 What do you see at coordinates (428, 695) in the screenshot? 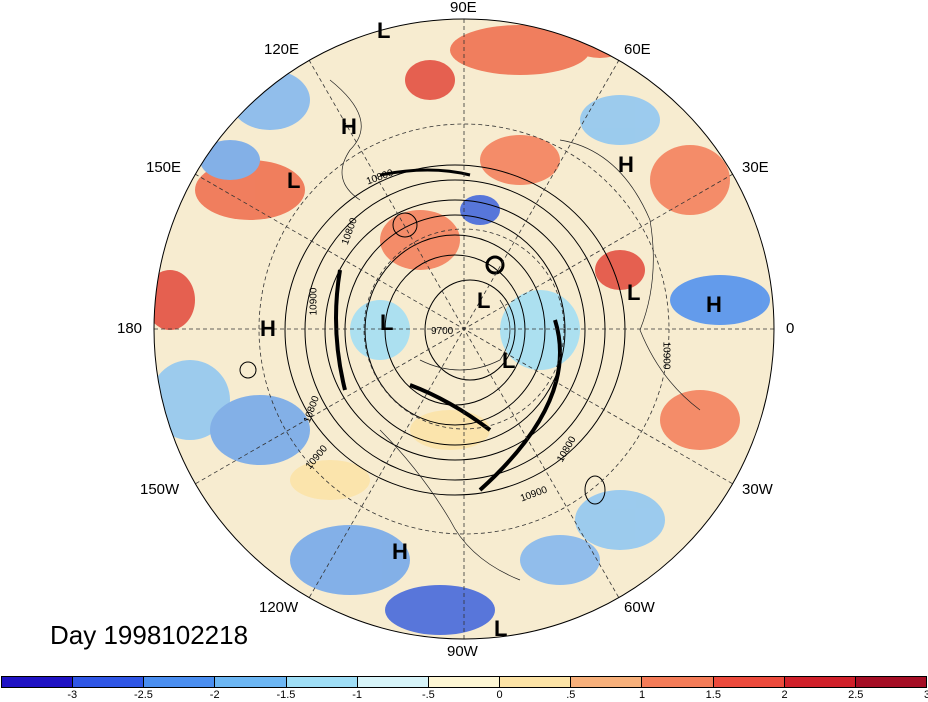
I see `colorbar-tick-label: -.5` at bounding box center [428, 695].